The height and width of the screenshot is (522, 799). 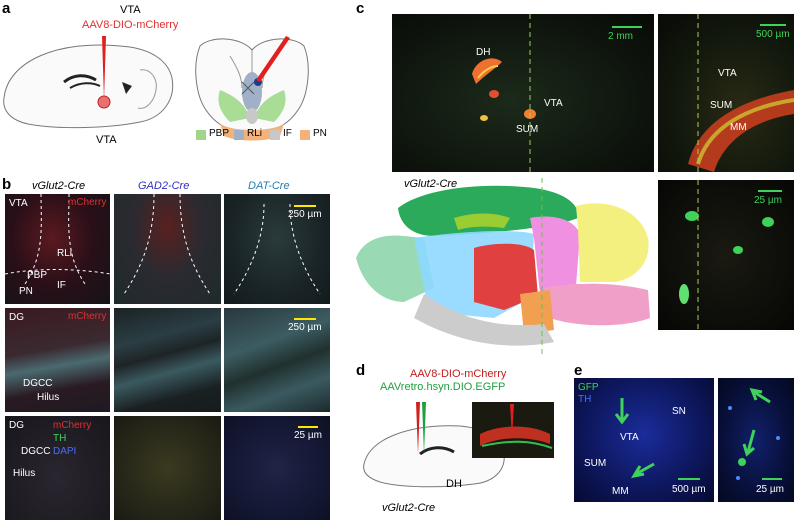 What do you see at coordinates (627, 27) in the screenshot?
I see `c-overview-scalebar` at bounding box center [627, 27].